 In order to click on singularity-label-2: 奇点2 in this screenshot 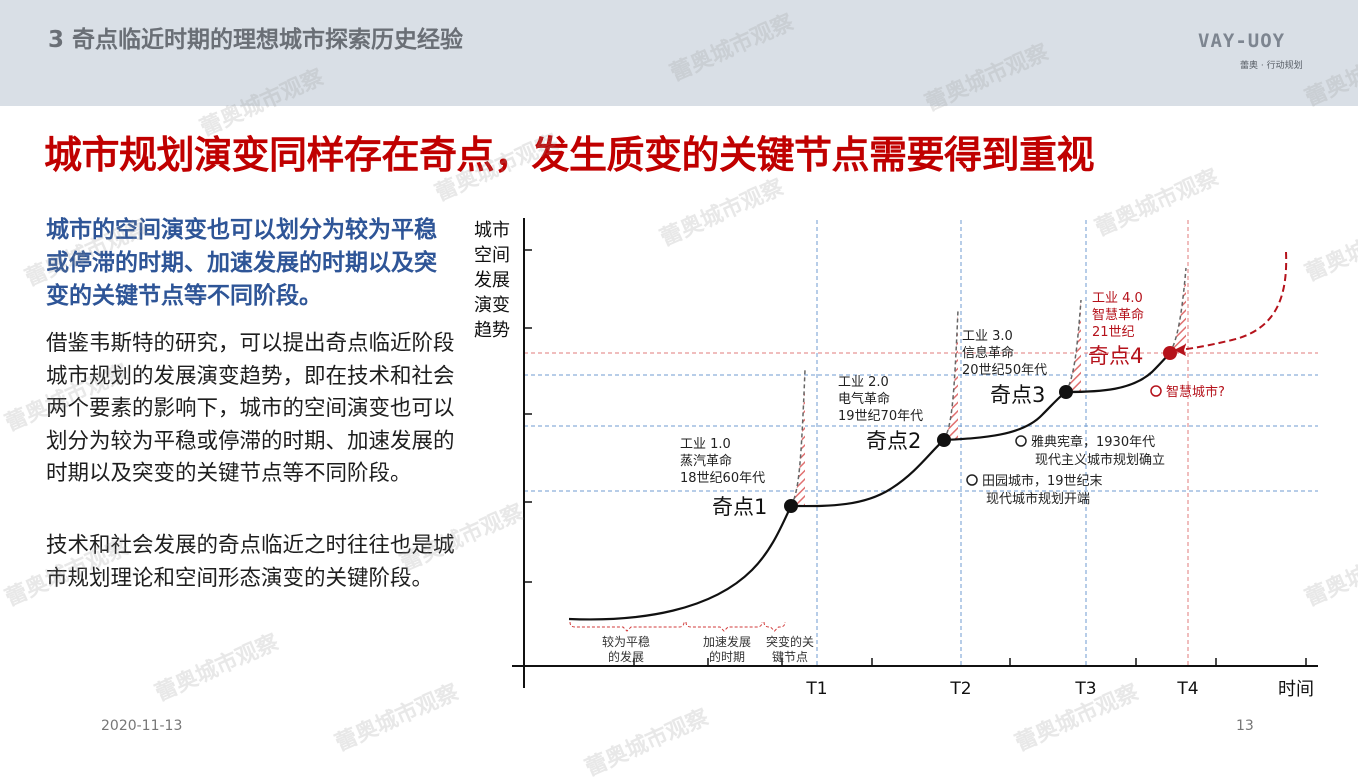, I will do `click(893, 441)`.